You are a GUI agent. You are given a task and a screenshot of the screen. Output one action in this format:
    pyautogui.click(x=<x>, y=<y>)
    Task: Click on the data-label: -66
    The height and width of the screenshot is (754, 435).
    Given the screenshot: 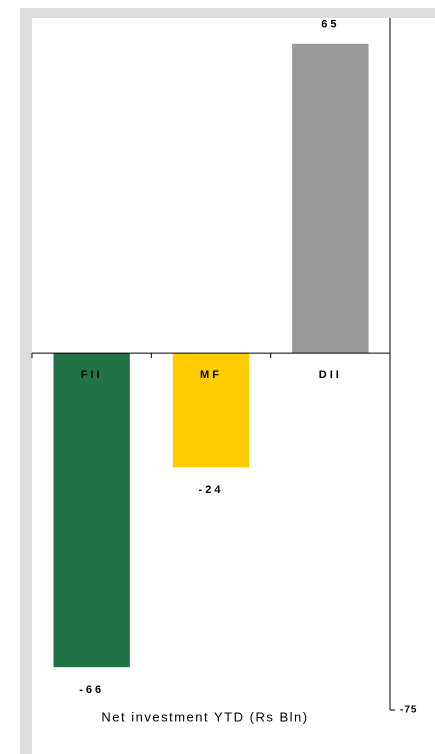 What is the action you would take?
    pyautogui.click(x=91, y=690)
    